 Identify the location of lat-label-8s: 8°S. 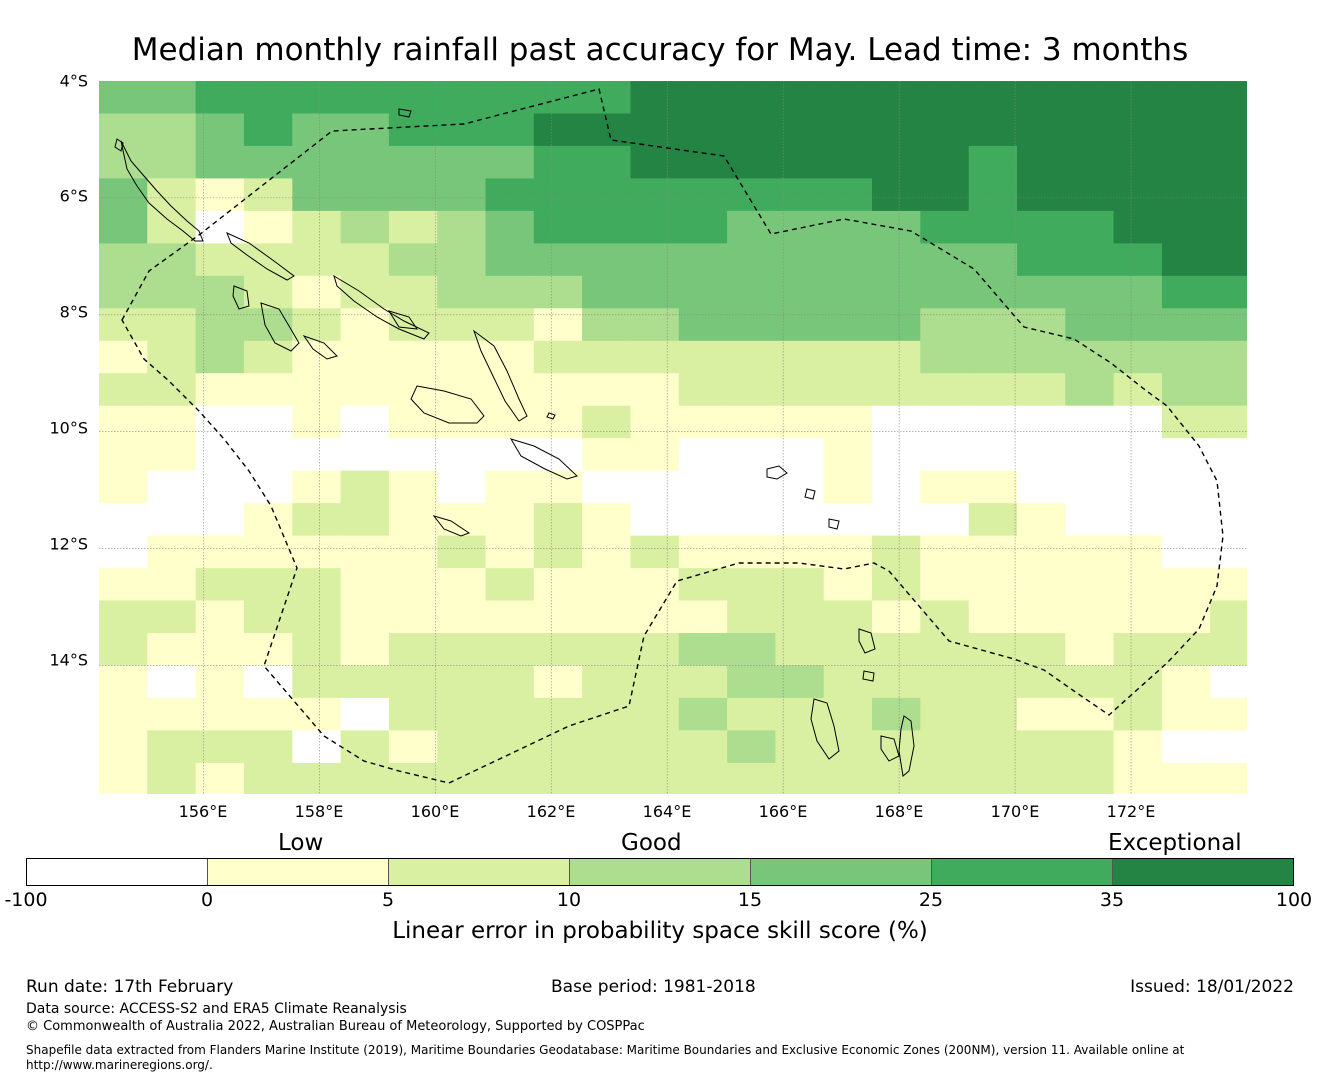
(73, 312).